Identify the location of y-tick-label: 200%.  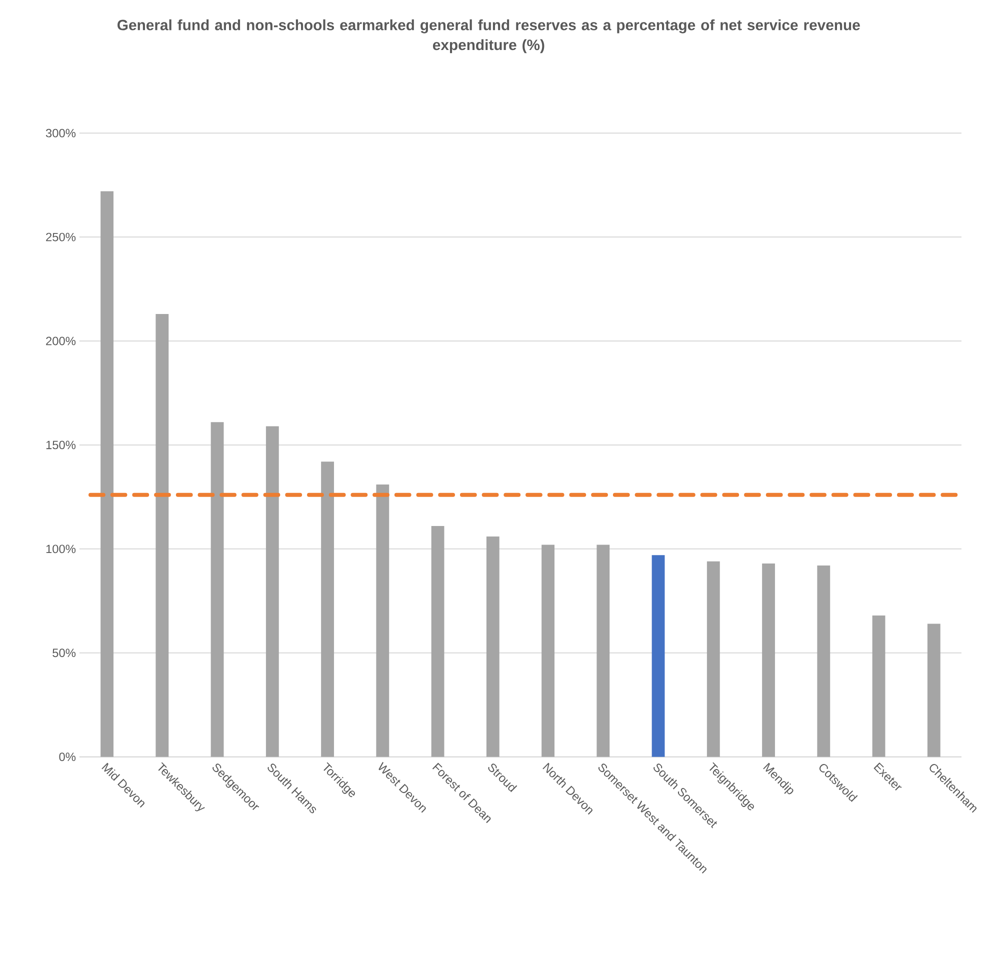
(61, 341).